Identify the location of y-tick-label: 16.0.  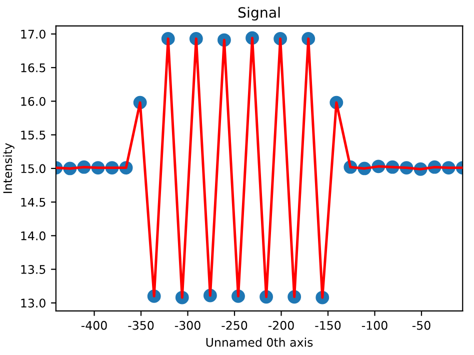
(33, 101).